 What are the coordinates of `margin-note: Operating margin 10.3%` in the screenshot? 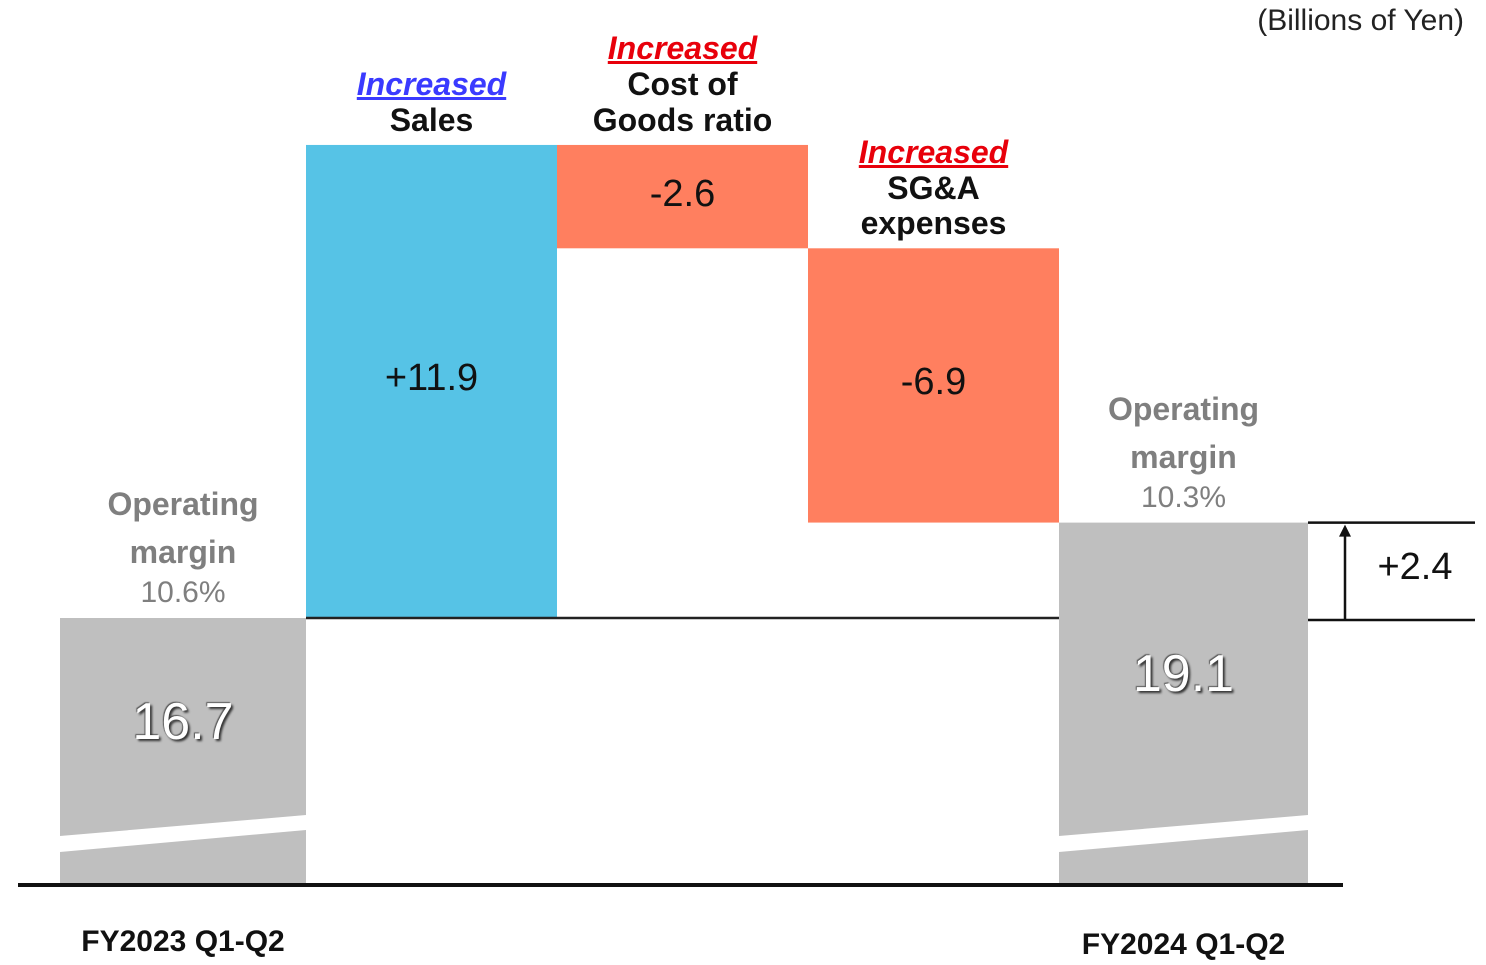 It's located at (1183, 450).